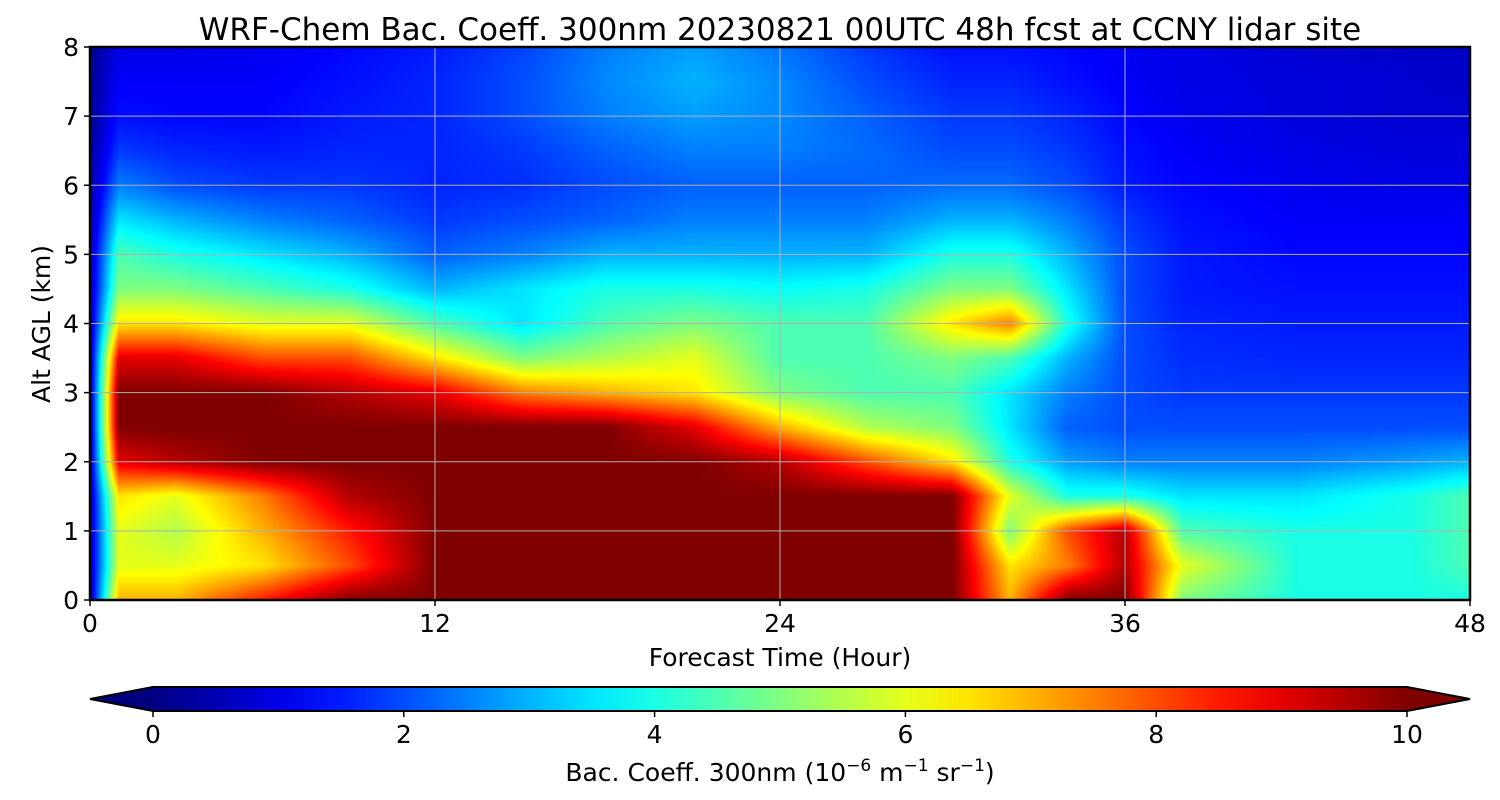  What do you see at coordinates (71, 531) in the screenshot?
I see `y-tick-label: 1` at bounding box center [71, 531].